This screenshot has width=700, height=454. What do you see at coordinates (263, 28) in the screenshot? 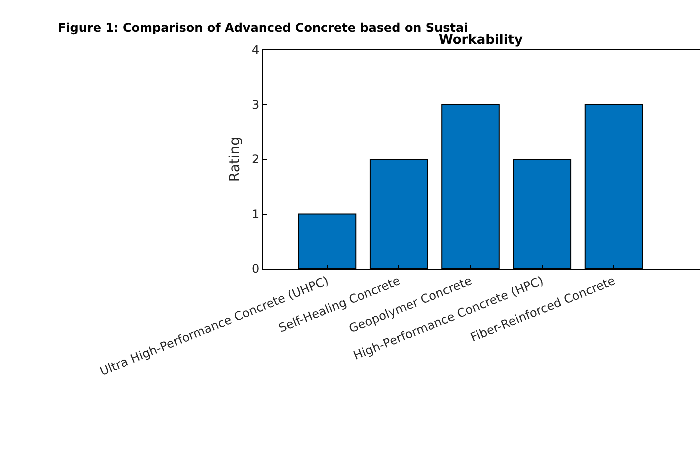
I see `chart-title: Figure 1: Comparison of Advanced Concrete based on Sustai` at bounding box center [263, 28].